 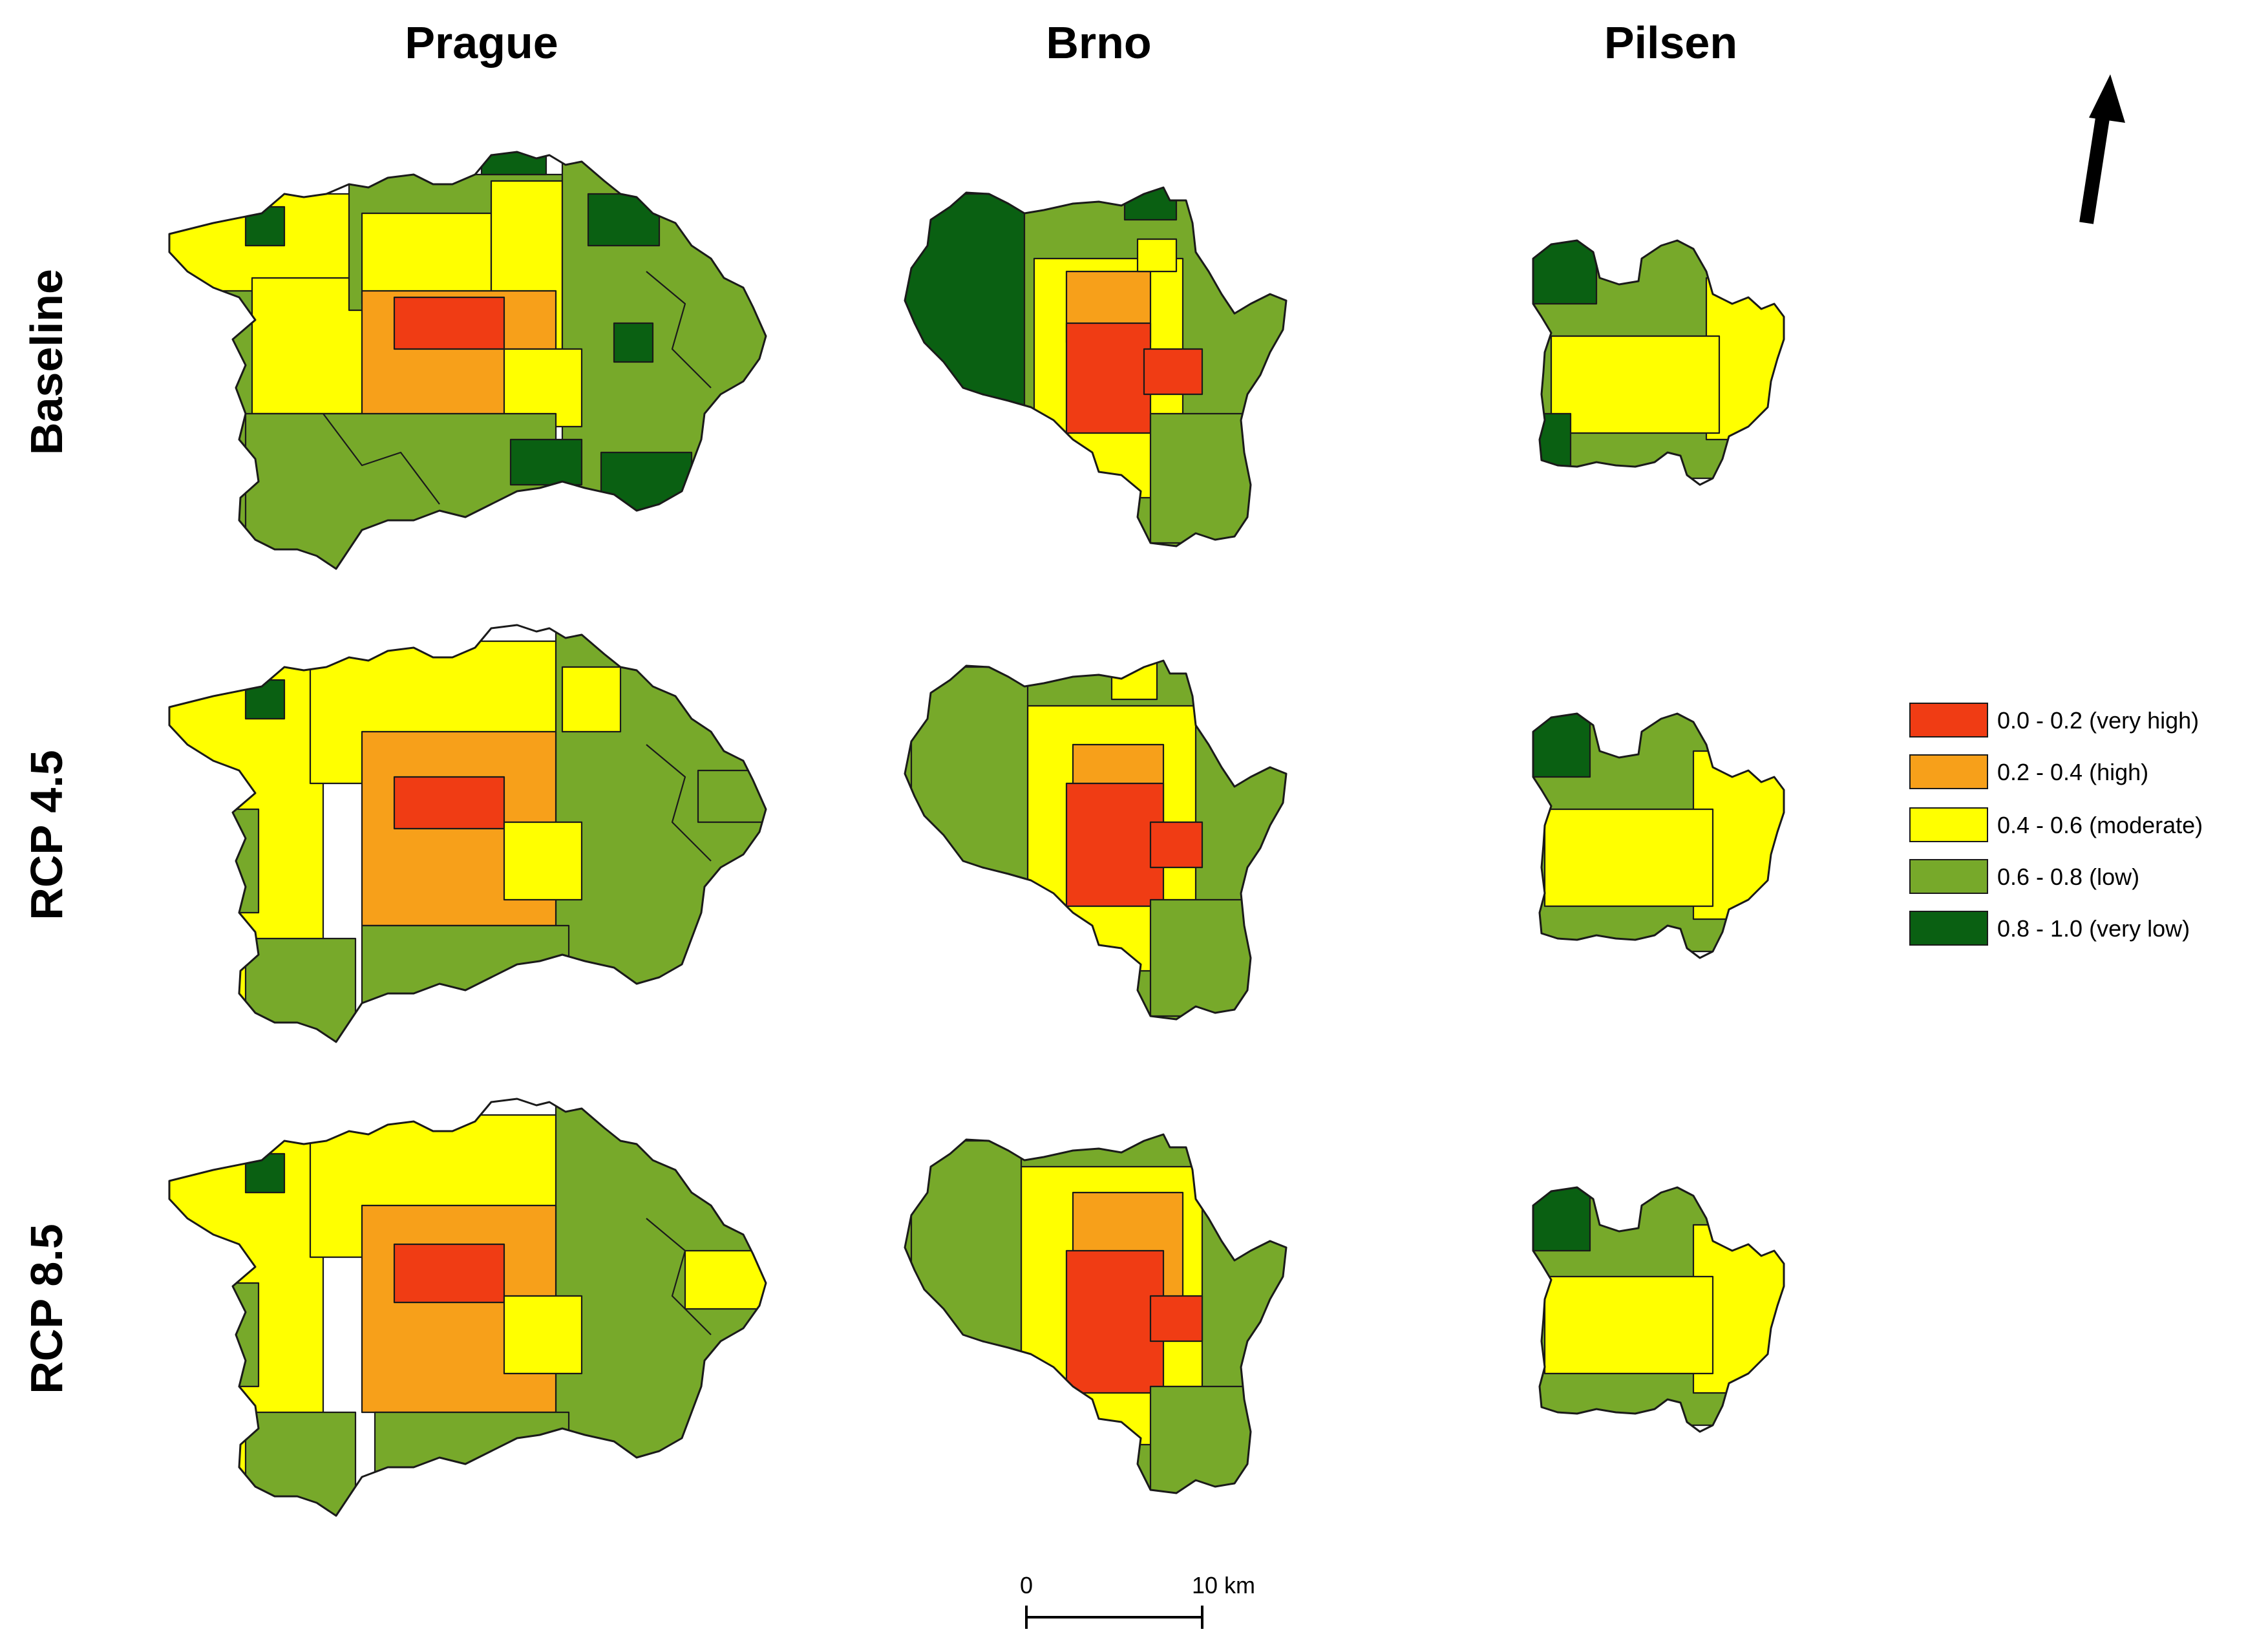 I want to click on map-pilsen-rcp45, so click(x=1661, y=832).